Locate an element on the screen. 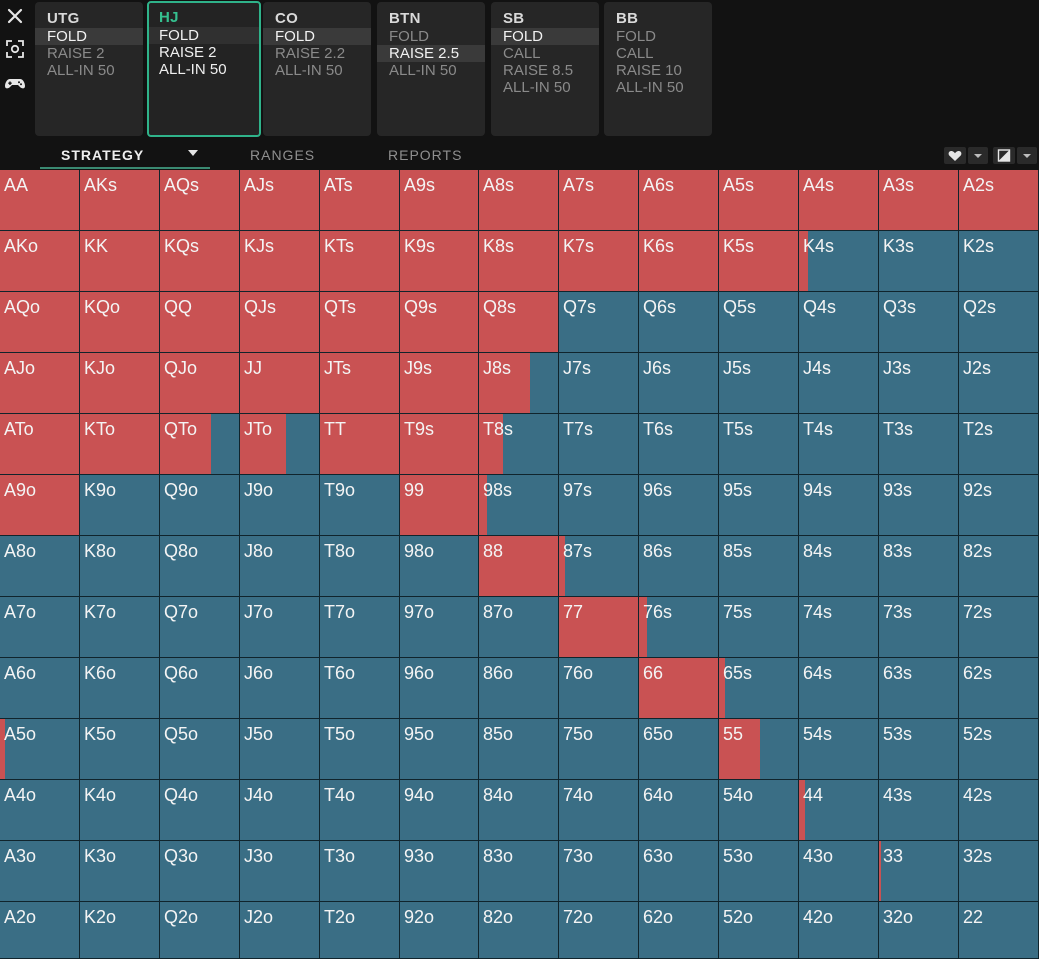  hand-cell: 83o is located at coordinates (519, 871).